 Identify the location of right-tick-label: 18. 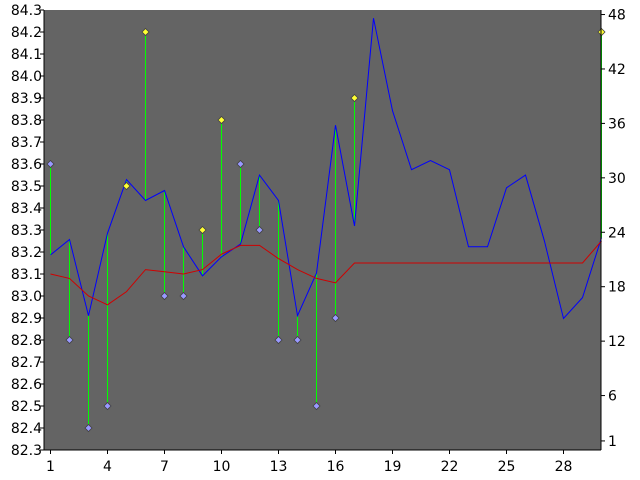
(617, 288).